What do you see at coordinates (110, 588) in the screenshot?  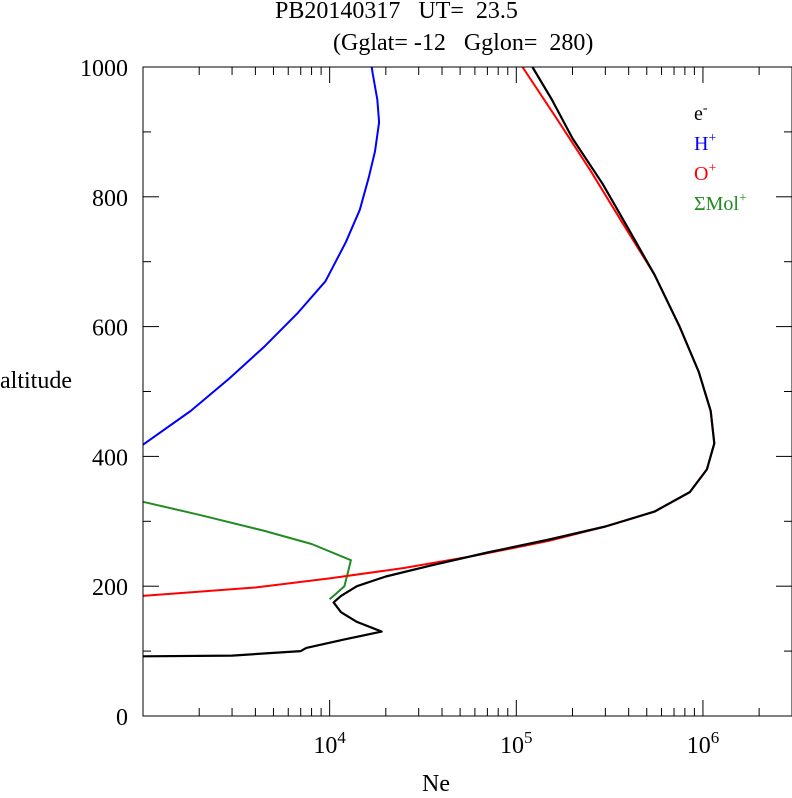 I see `y-tick-label: 200` at bounding box center [110, 588].